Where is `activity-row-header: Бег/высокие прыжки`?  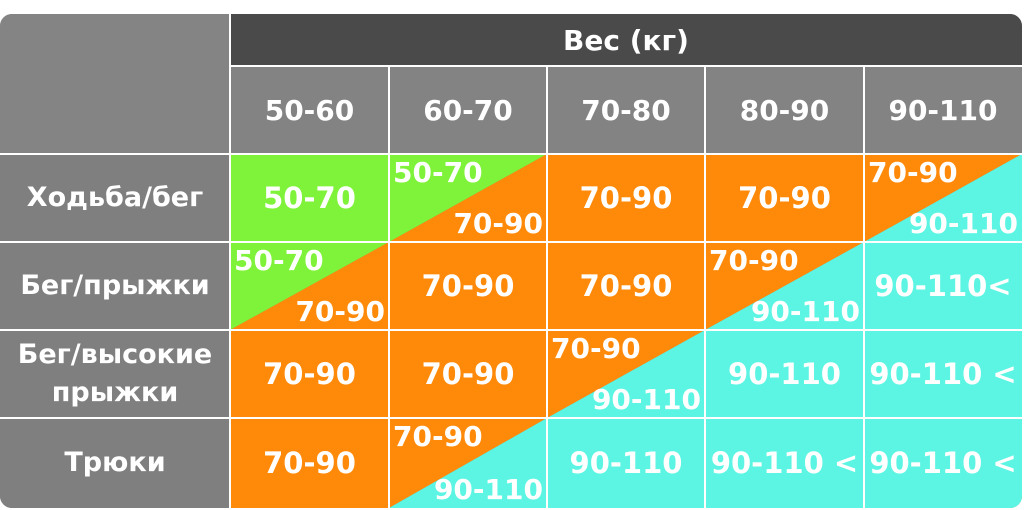
activity-row-header: Бег/высокие прыжки is located at coordinates (115, 374).